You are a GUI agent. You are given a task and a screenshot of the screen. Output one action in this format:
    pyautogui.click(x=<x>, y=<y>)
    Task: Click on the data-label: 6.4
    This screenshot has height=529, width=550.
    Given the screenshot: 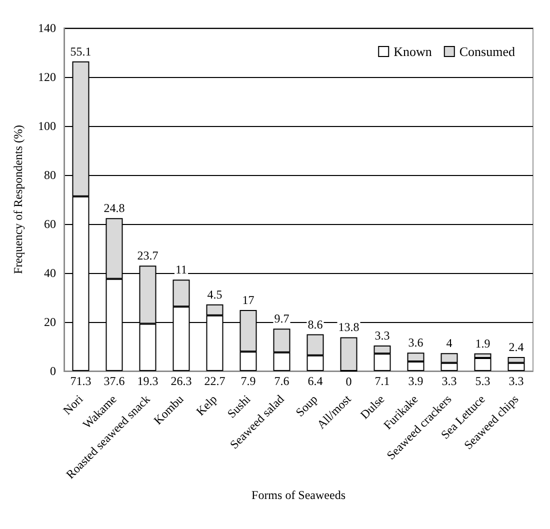 What is the action you would take?
    pyautogui.click(x=315, y=381)
    